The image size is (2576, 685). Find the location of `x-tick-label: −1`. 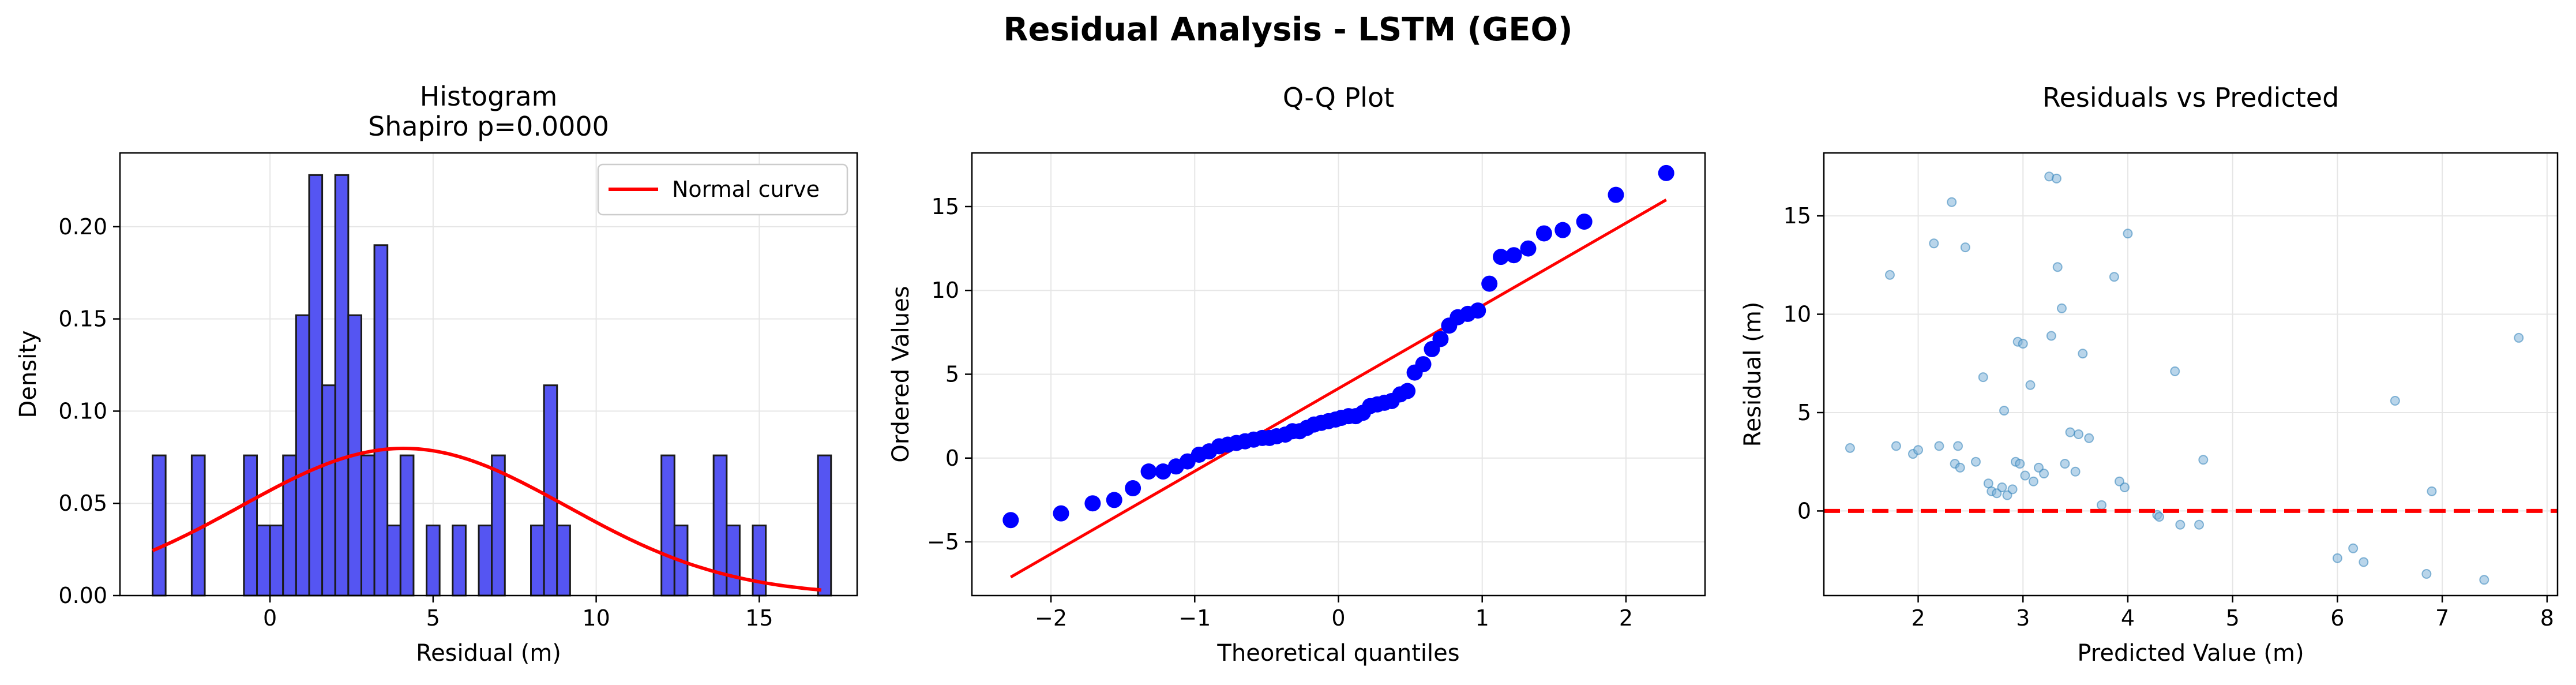

x-tick-label: −1 is located at coordinates (1194, 618).